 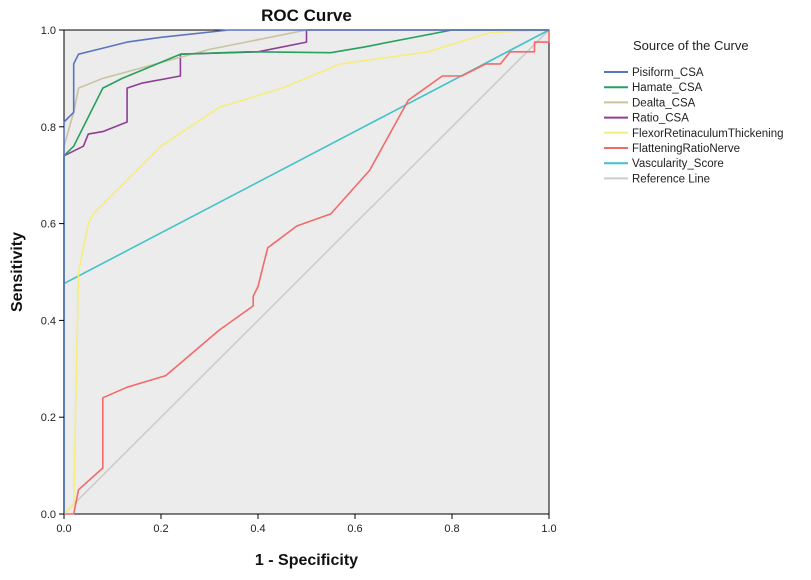 What do you see at coordinates (451, 529) in the screenshot?
I see `x-tick-label: 0.8` at bounding box center [451, 529].